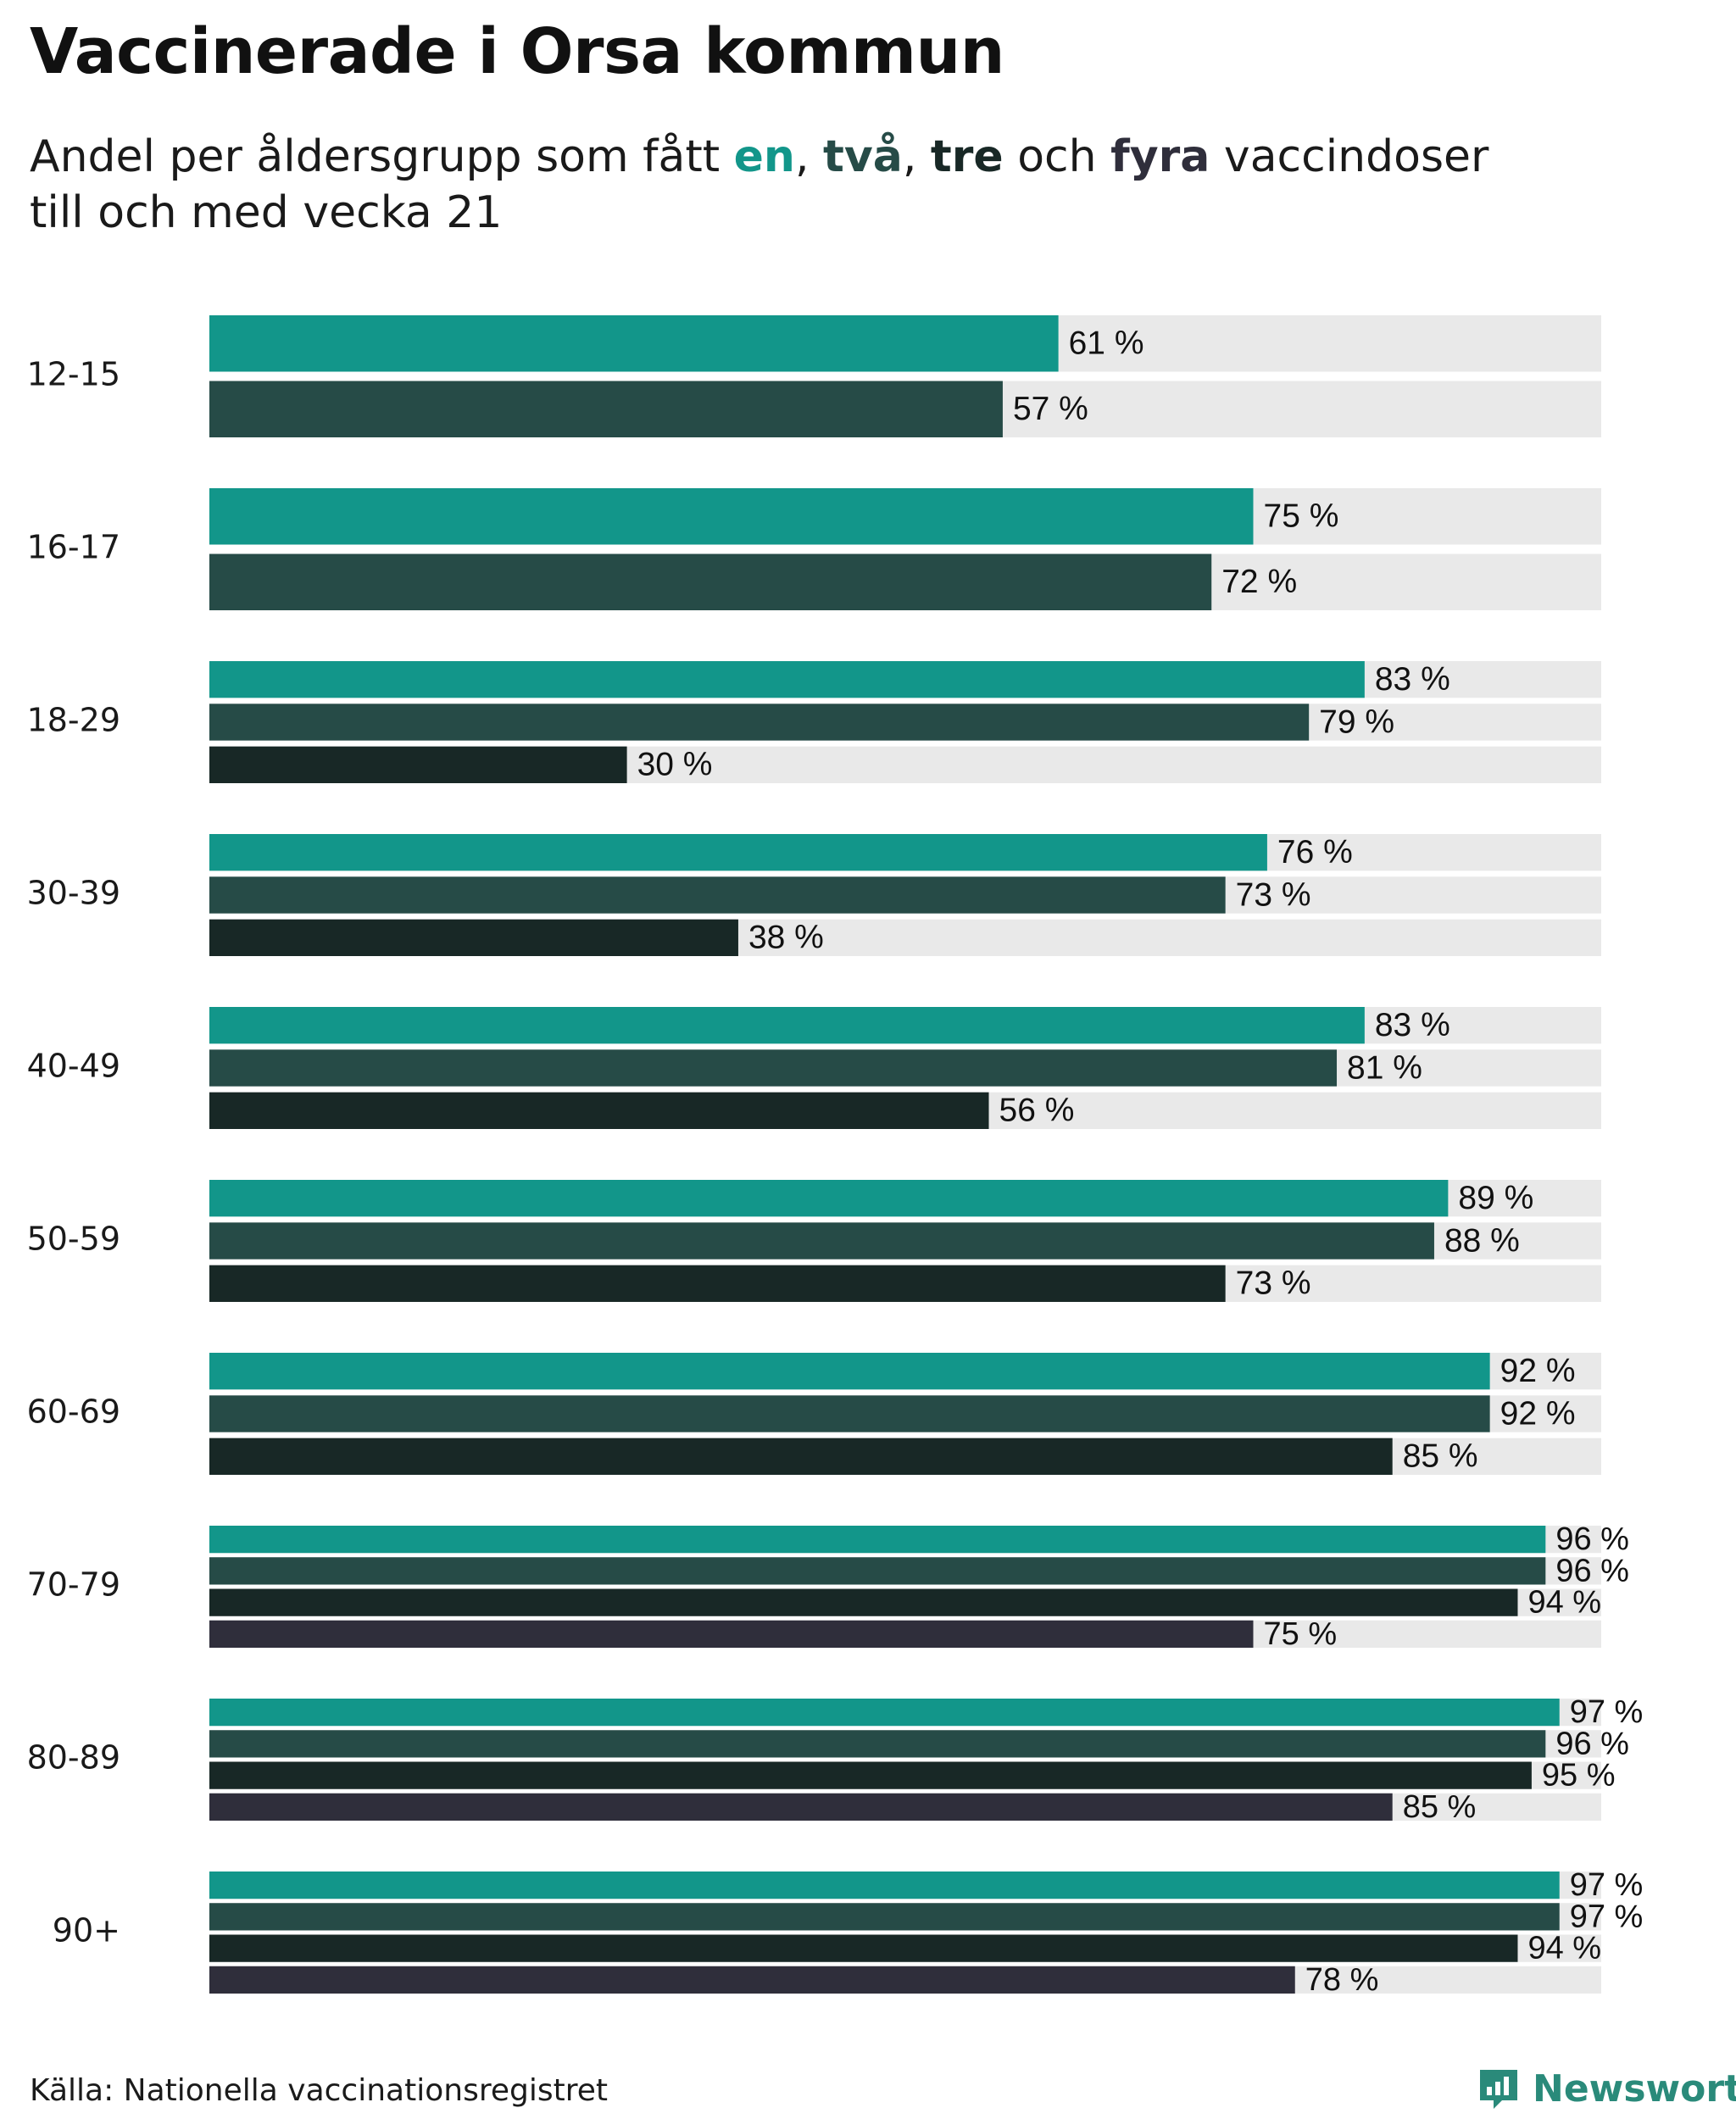 The width and height of the screenshot is (1736, 2119). What do you see at coordinates (86, 1930) in the screenshot?
I see `category-label: 90+` at bounding box center [86, 1930].